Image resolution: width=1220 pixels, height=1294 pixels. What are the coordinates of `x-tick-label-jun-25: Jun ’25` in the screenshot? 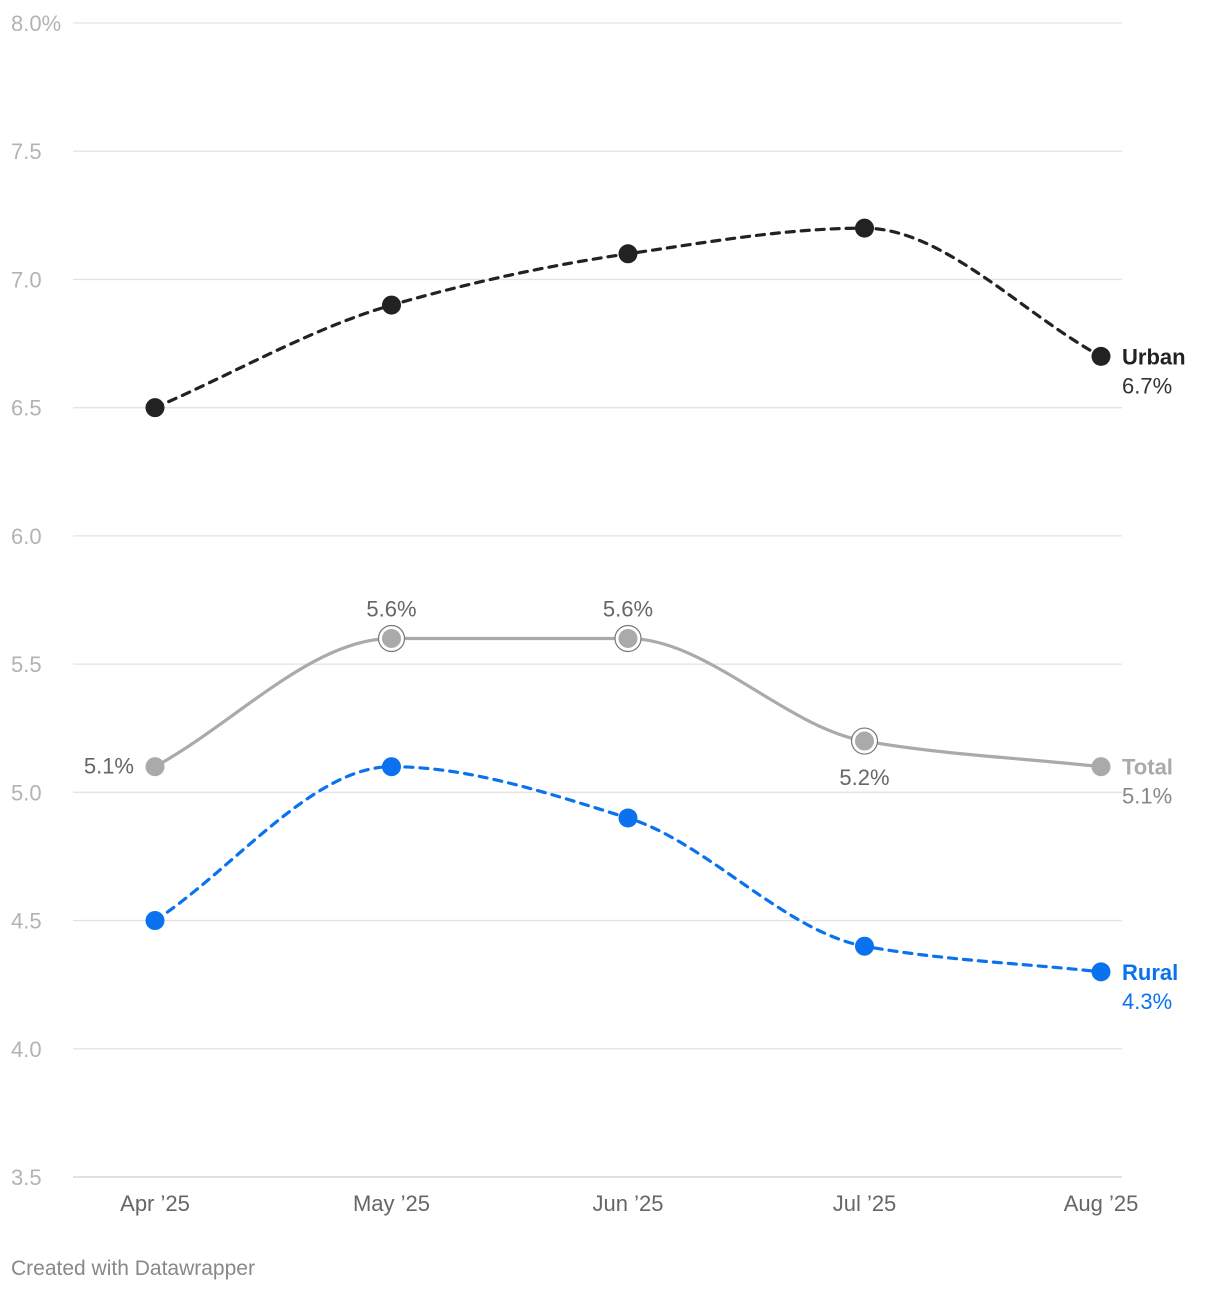 It's located at (628, 1203).